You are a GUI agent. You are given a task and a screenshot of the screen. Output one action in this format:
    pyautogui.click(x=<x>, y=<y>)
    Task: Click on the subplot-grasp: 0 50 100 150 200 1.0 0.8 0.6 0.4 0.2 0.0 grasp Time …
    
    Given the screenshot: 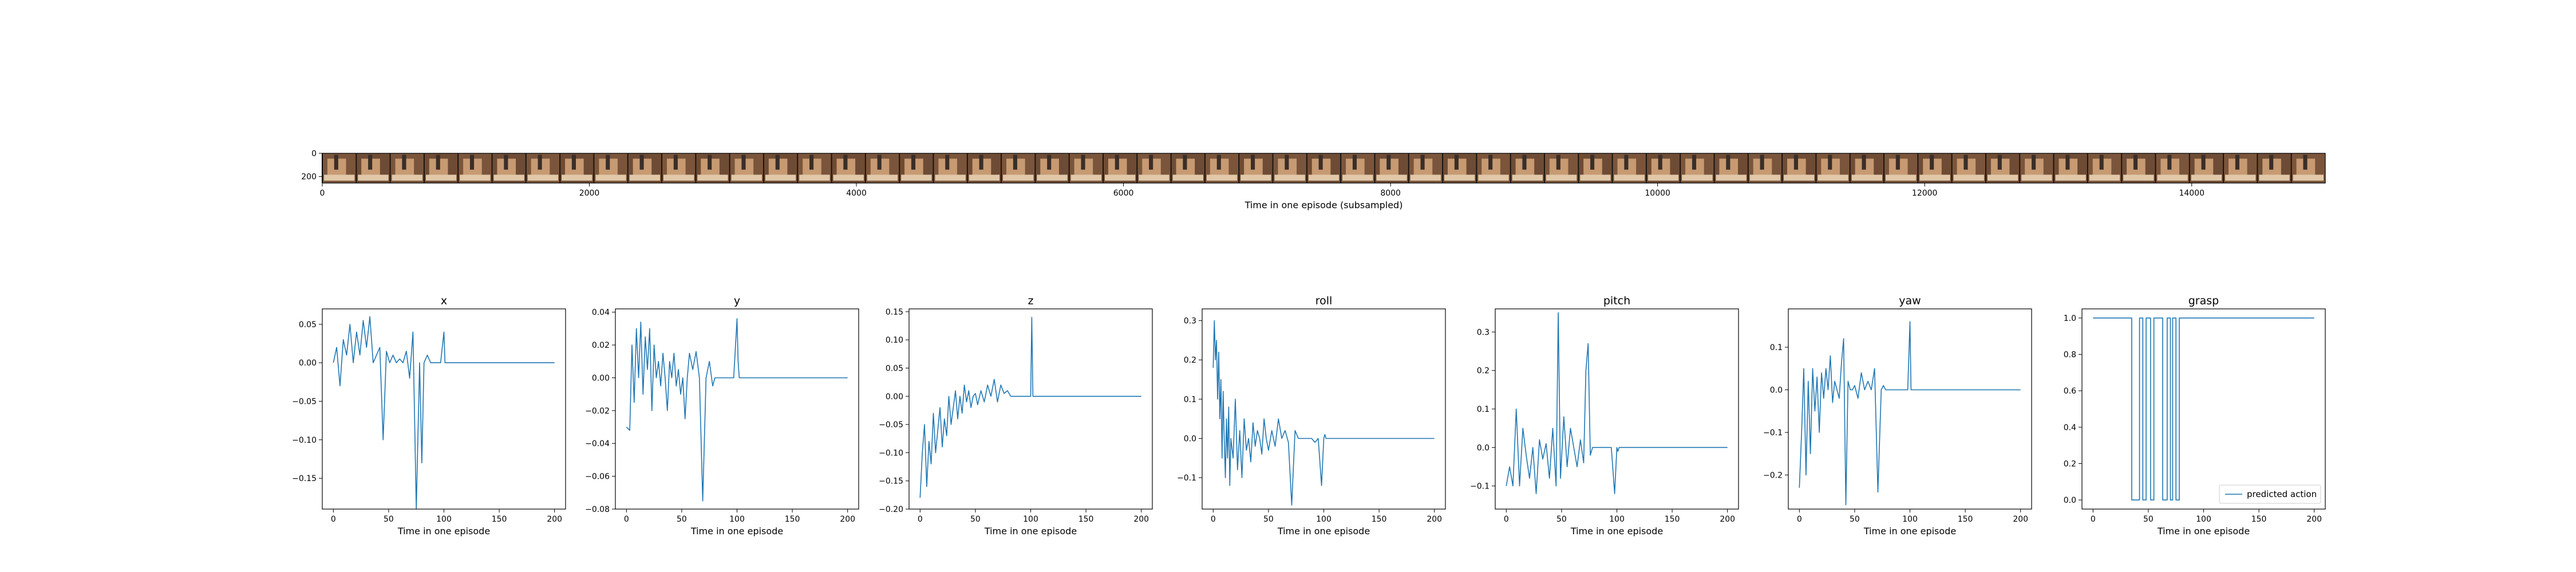 What is the action you would take?
    pyautogui.click(x=2195, y=416)
    